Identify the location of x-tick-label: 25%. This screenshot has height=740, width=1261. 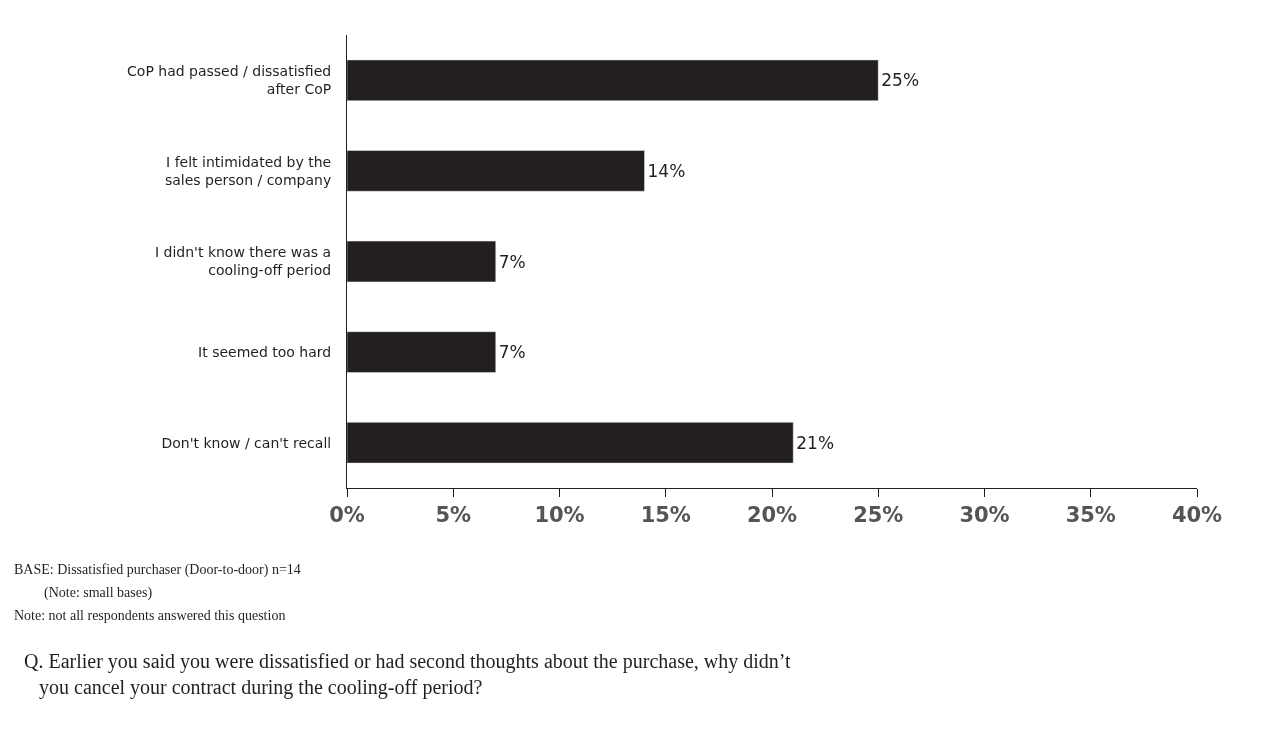
(878, 515).